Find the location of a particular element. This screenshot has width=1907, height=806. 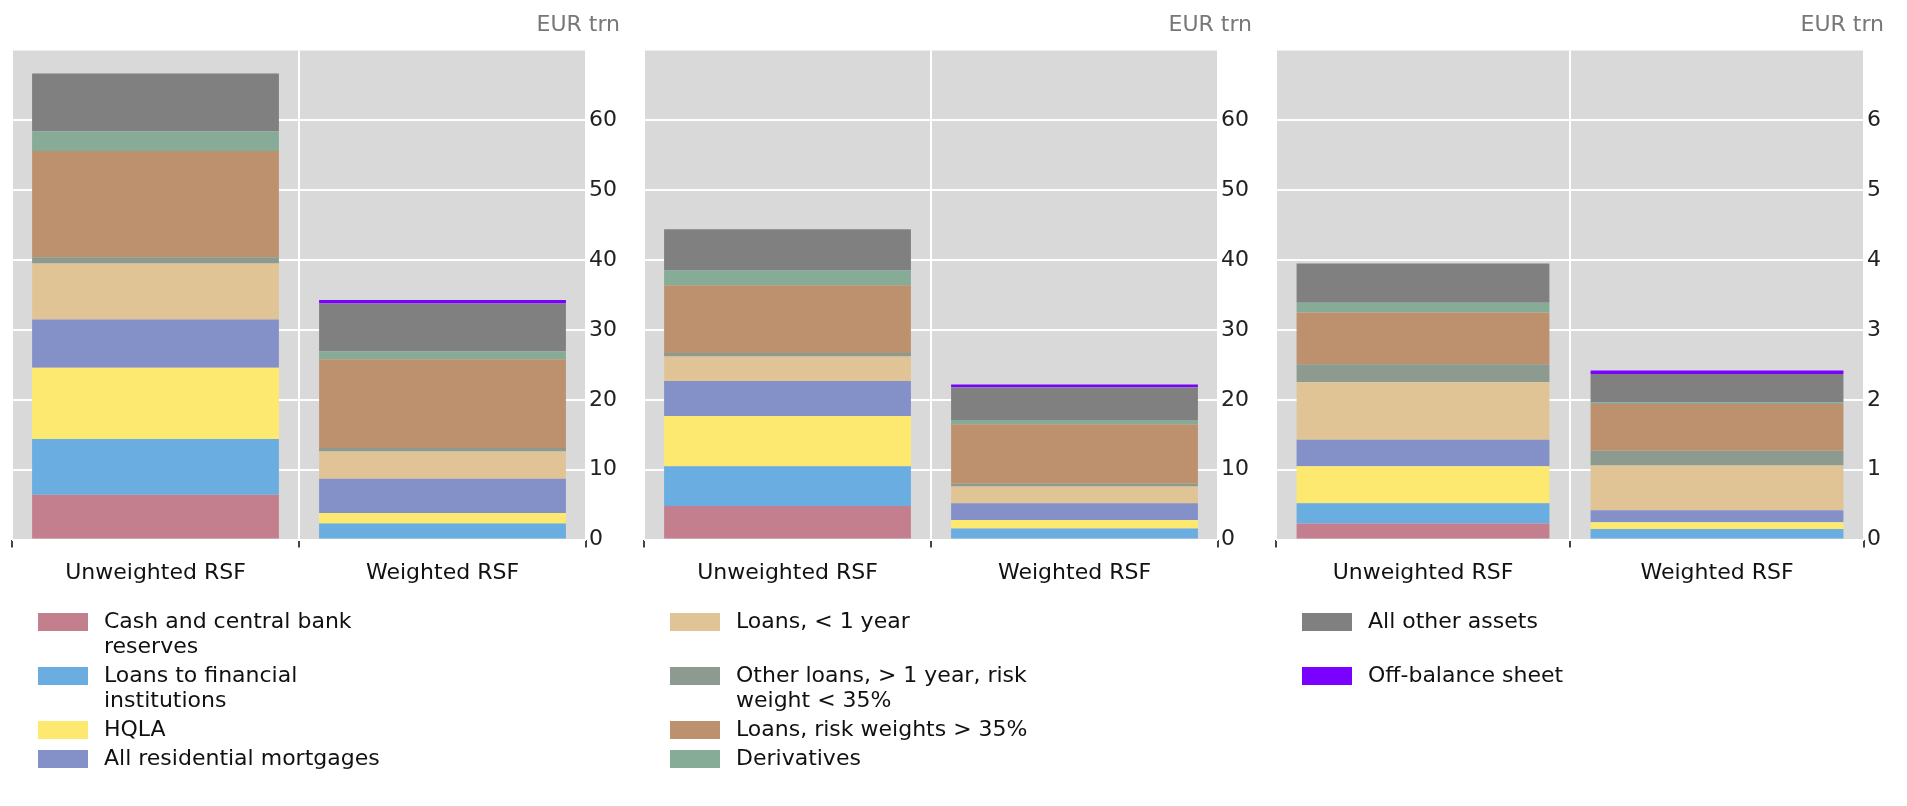

y-tick-label: 6 is located at coordinates (1874, 118).